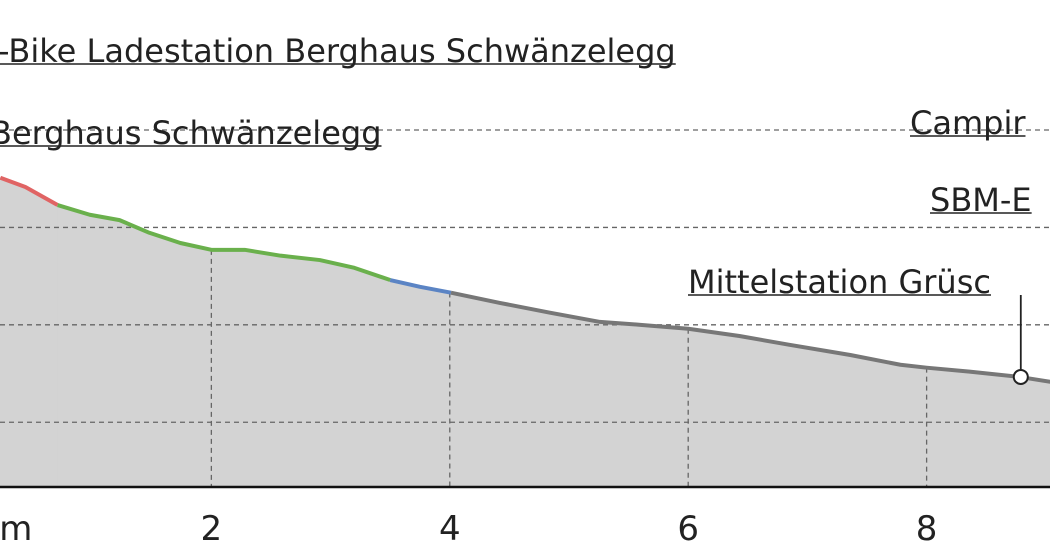  What do you see at coordinates (450, 529) in the screenshot?
I see `x-tick-label: 4` at bounding box center [450, 529].